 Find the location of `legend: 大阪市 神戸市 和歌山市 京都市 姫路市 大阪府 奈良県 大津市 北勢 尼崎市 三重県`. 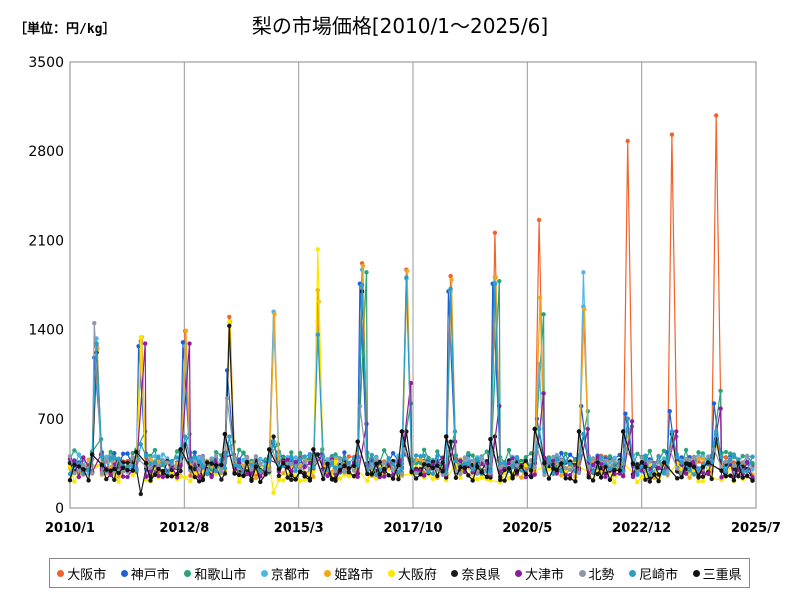

legend: 大阪市 神戸市 和歌山市 京都市 姫路市 大阪府 奈良県 大津市 北勢 尼崎市 三重県 is located at coordinates (399, 573).